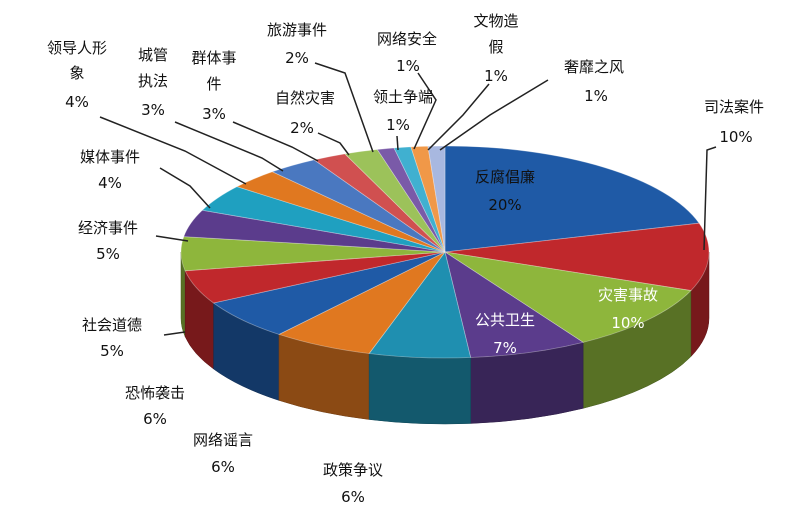 Image resolution: width=812 pixels, height=523 pixels. I want to click on slice-label-1: 反腐倡廉, so click(505, 177).